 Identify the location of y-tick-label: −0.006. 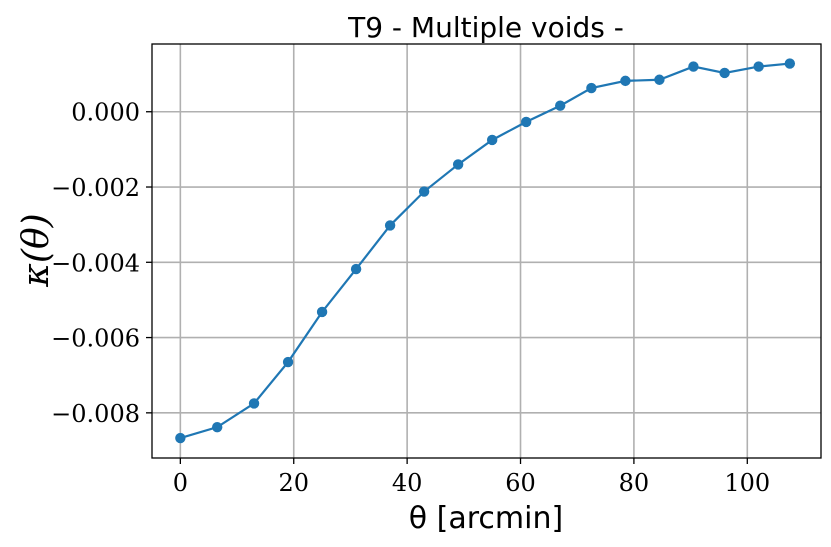
(95, 339).